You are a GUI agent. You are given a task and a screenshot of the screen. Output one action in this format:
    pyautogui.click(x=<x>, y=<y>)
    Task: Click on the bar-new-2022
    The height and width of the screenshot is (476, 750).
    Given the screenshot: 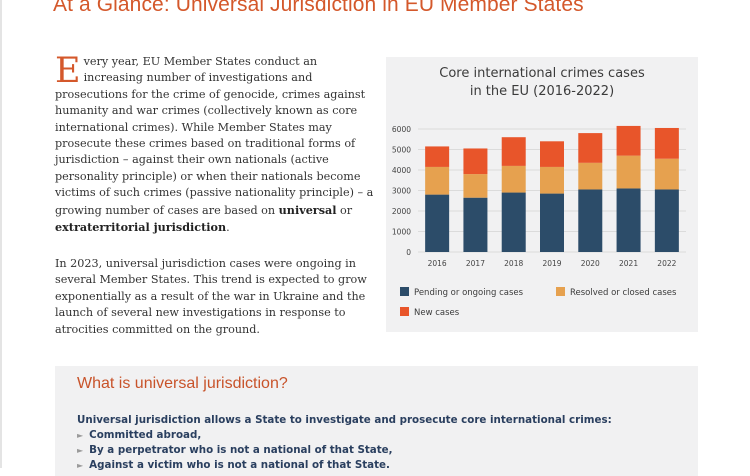 What is the action you would take?
    pyautogui.click(x=666, y=143)
    